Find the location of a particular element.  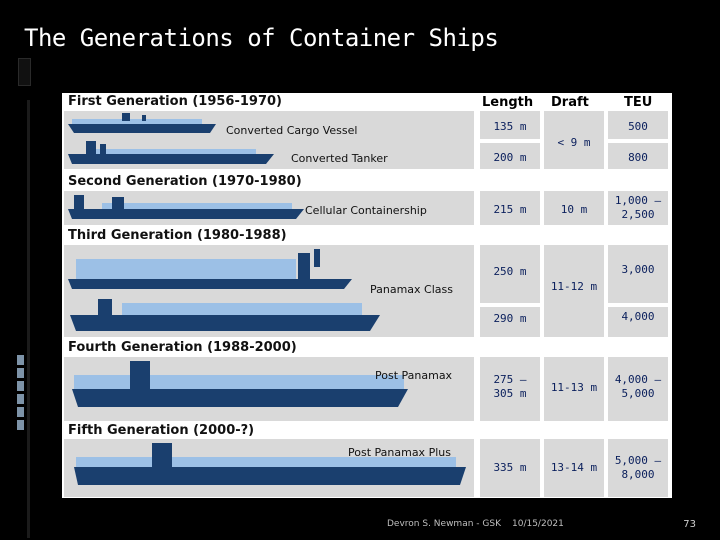

slide-title: The Generations of Container Ships is located at coordinates (261, 38).